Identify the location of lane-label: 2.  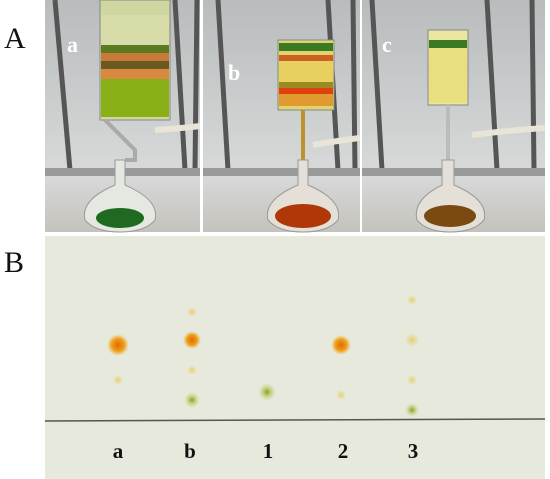
(343, 451).